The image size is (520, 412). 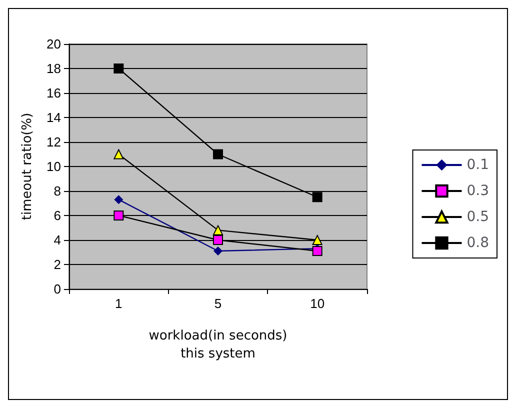 I want to click on legend-label: 0.8, so click(x=477, y=243).